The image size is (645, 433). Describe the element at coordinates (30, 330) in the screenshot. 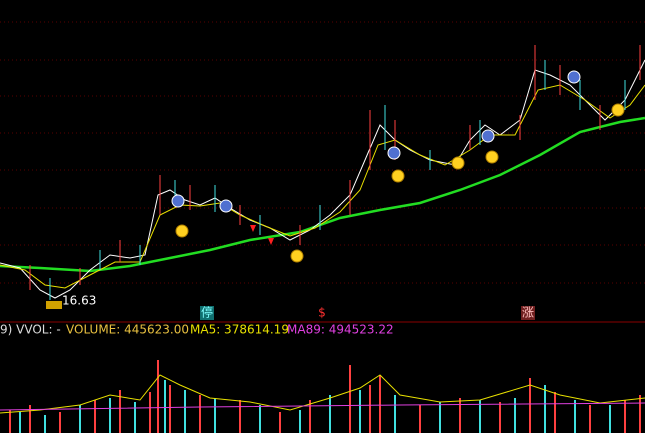

I see `indicator-label: 9) VVOL: -` at that location.